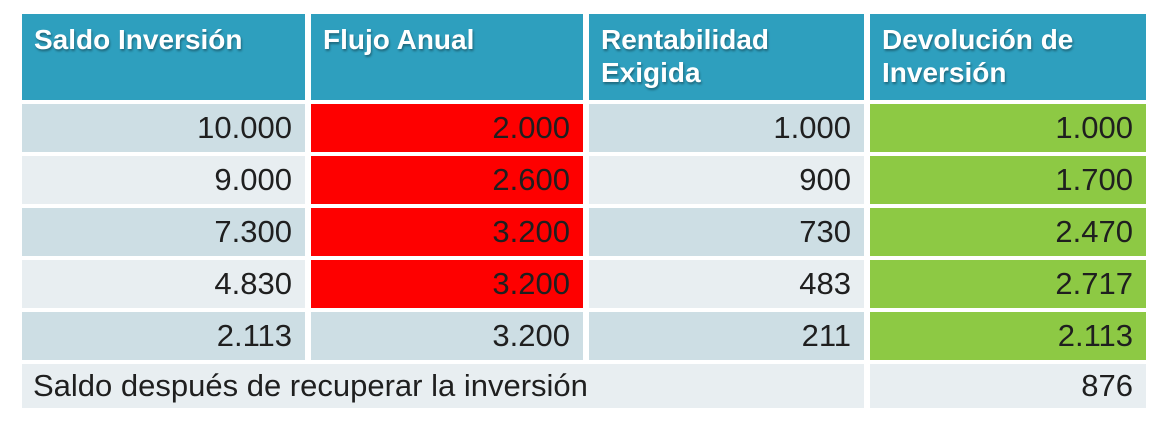 This screenshot has width=1164, height=424. What do you see at coordinates (163, 284) in the screenshot?
I see `cell-saldo: 4.830` at bounding box center [163, 284].